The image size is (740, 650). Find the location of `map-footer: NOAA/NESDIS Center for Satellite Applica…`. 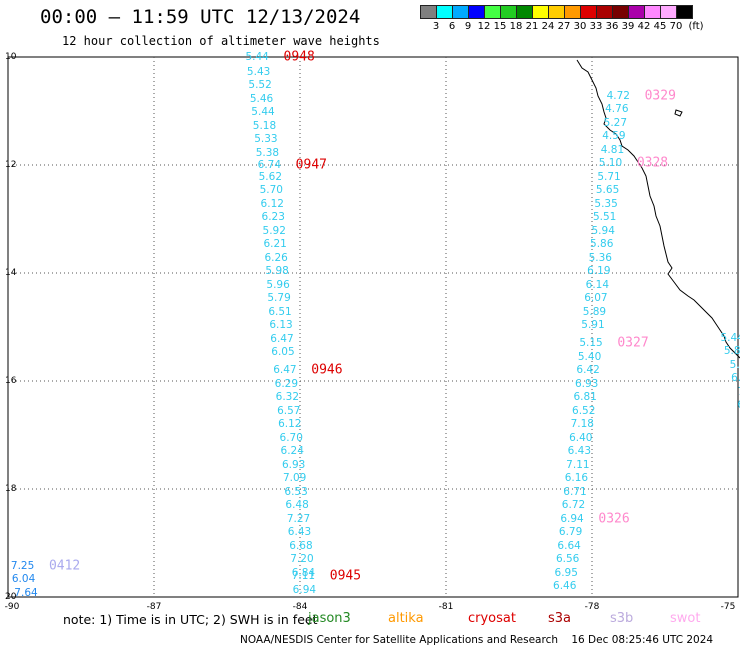

map-footer: NOAA/NESDIS Center for Satellite Applica… is located at coordinates (476, 640).